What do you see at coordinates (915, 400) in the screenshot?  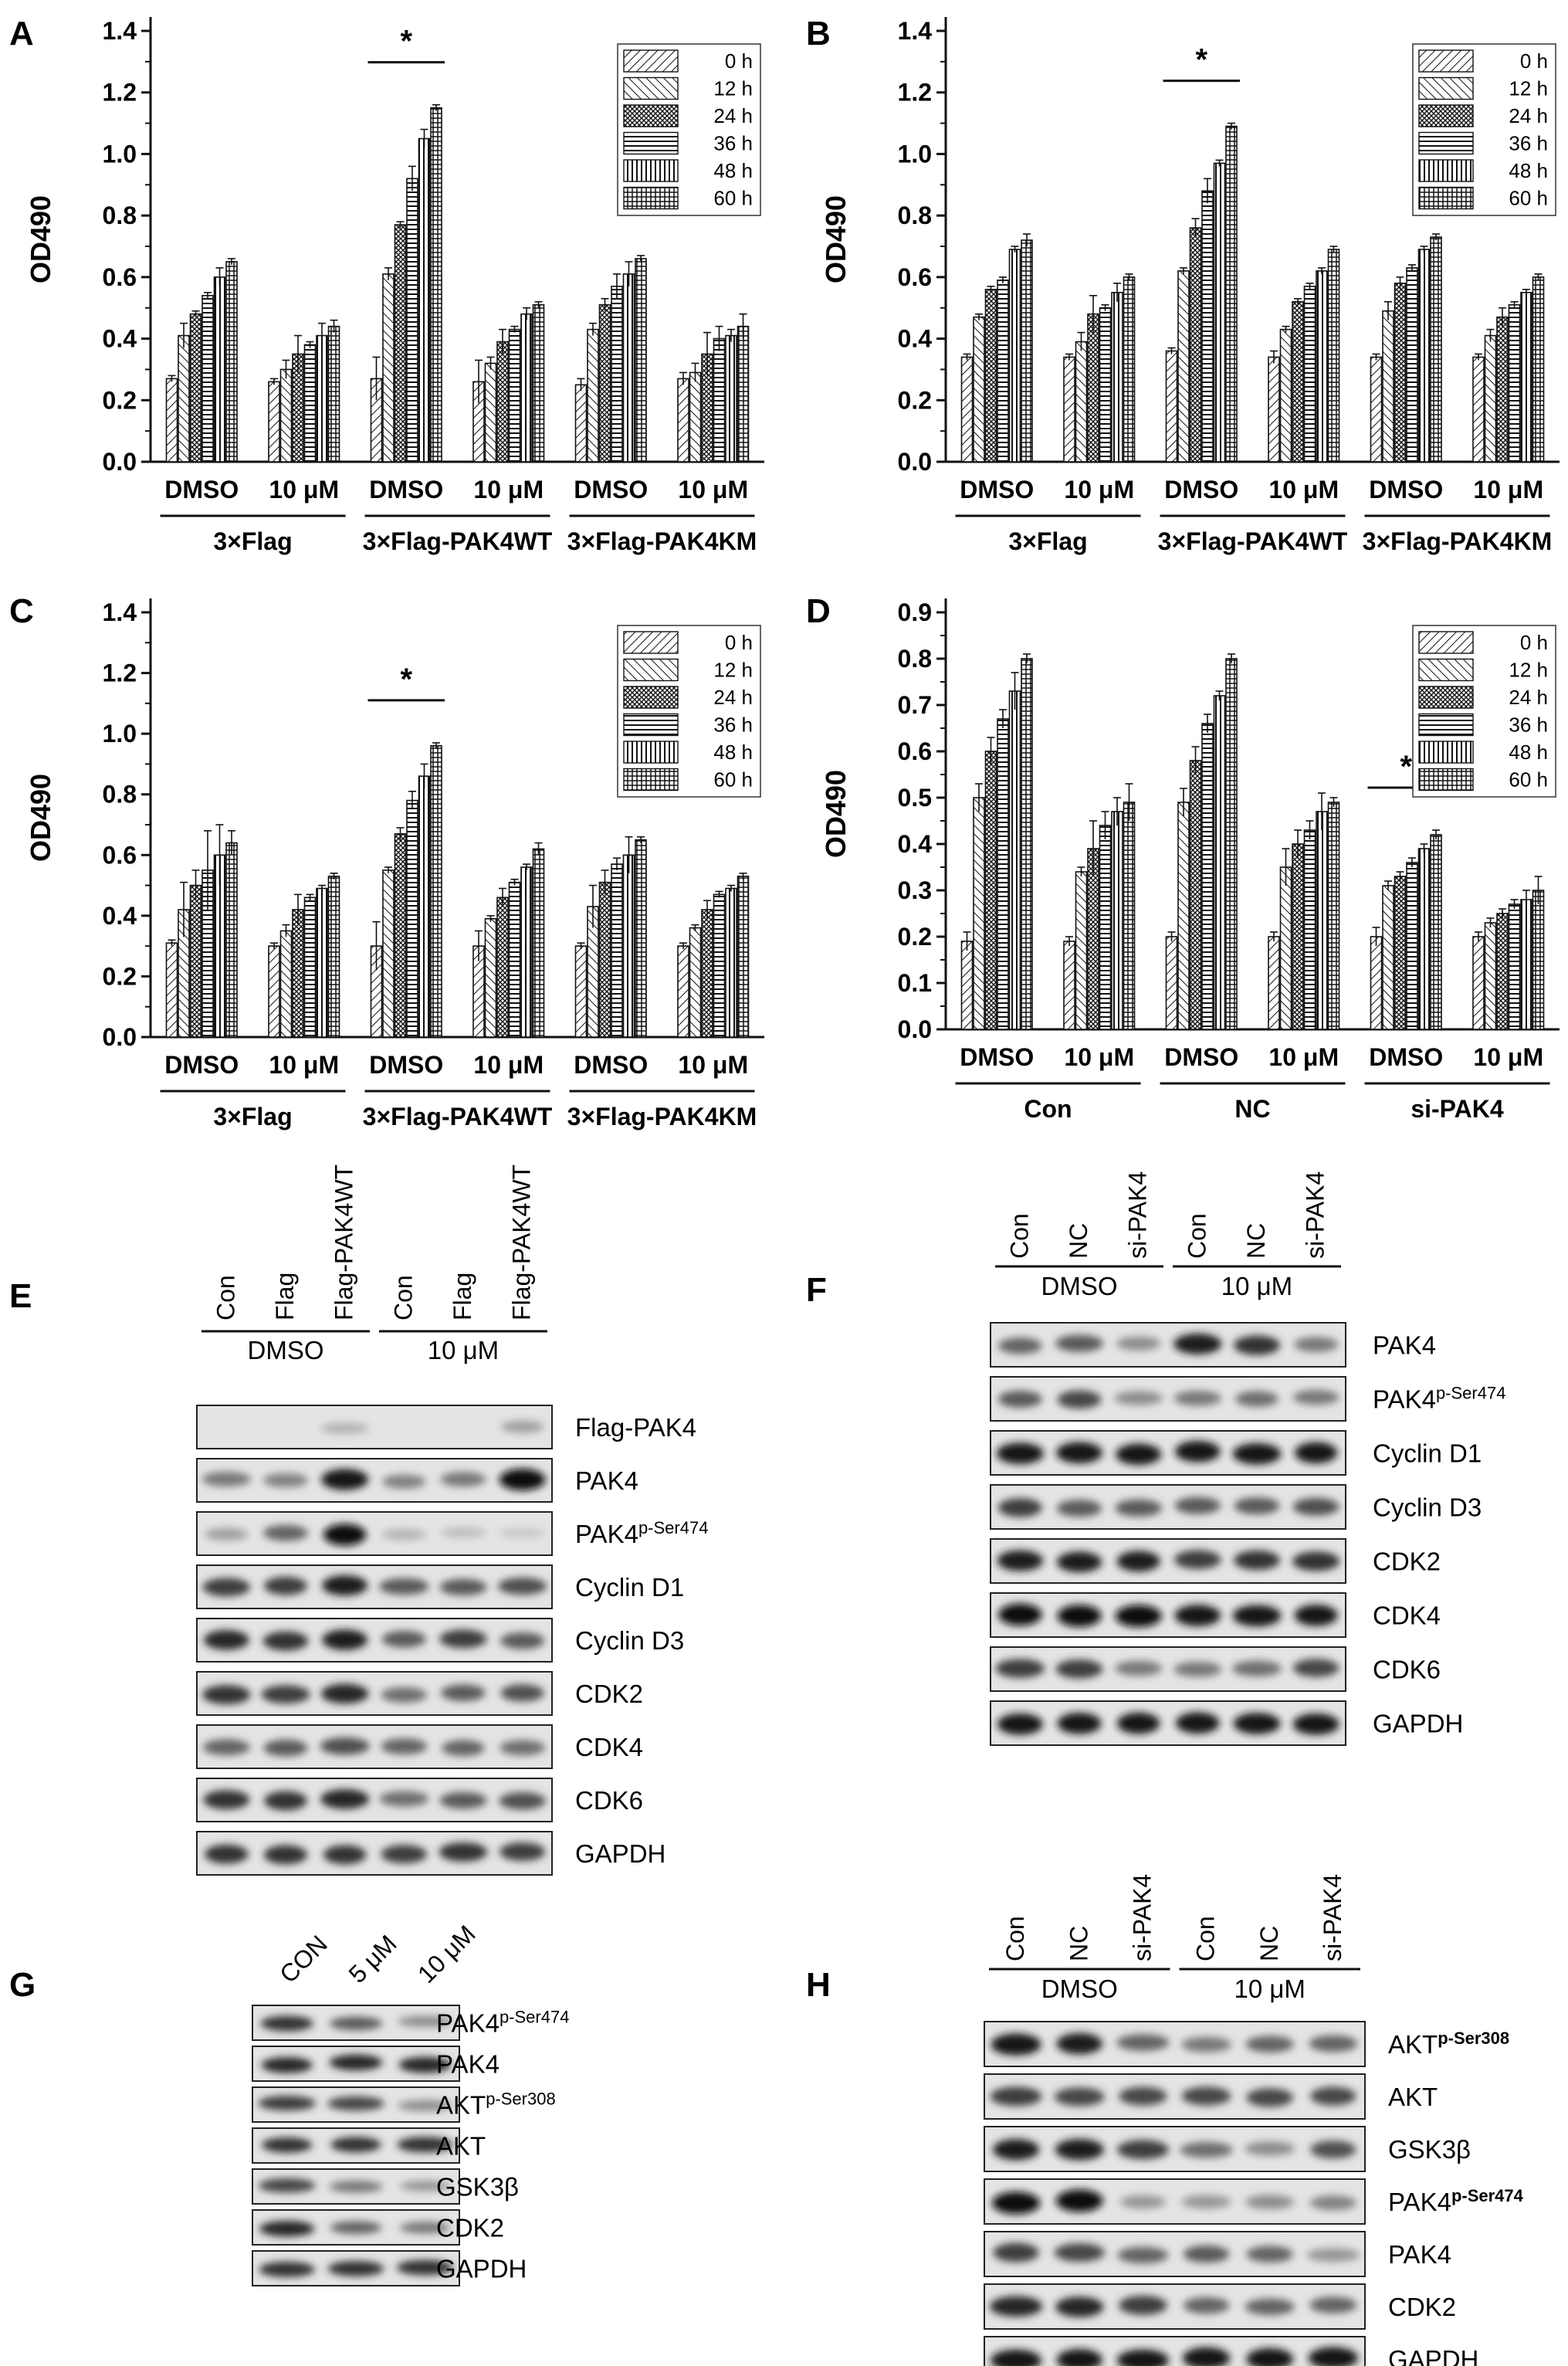 I see `y-tick-label: 0.2` at bounding box center [915, 400].